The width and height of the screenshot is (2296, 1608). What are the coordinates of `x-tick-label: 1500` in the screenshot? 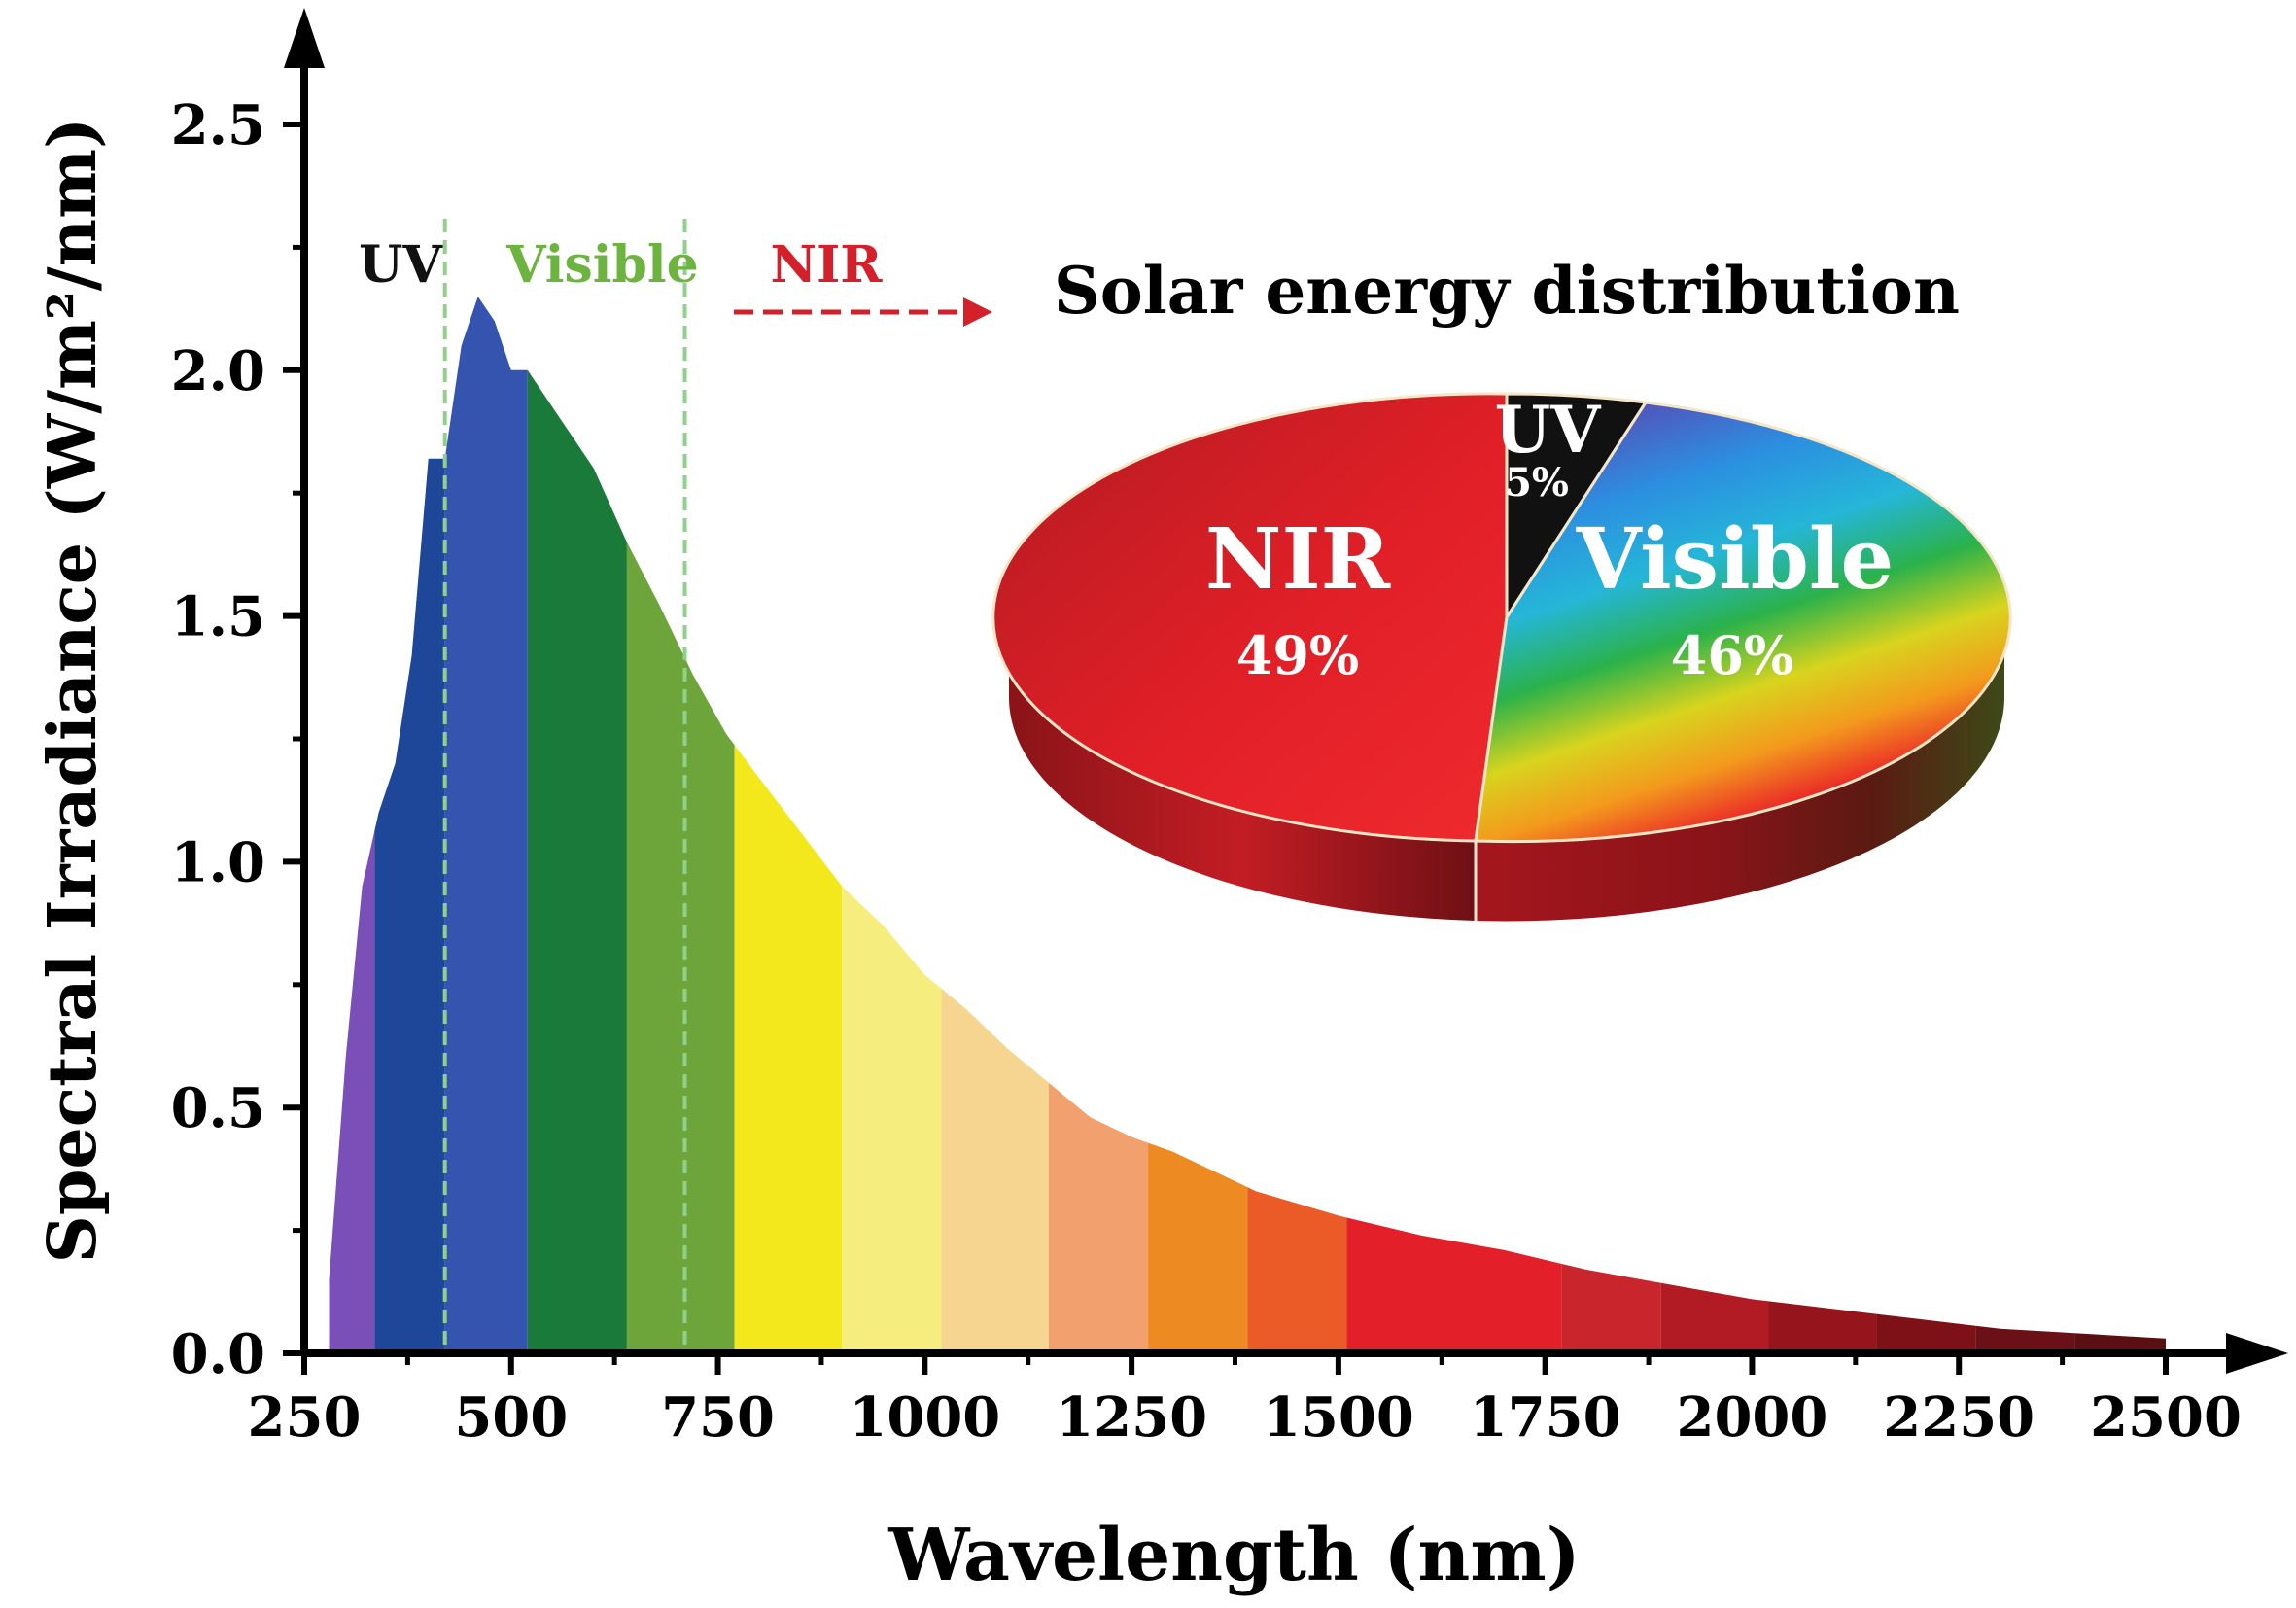 It's located at (1338, 1417).